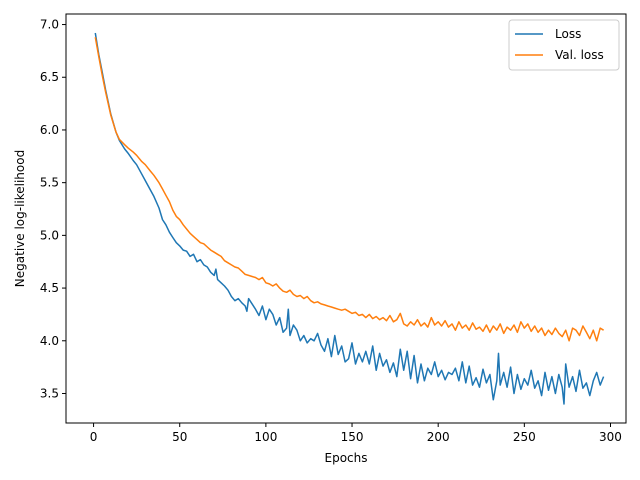 This screenshot has width=640, height=480. Describe the element at coordinates (49, 288) in the screenshot. I see `y-tick-label: 4.5` at that location.